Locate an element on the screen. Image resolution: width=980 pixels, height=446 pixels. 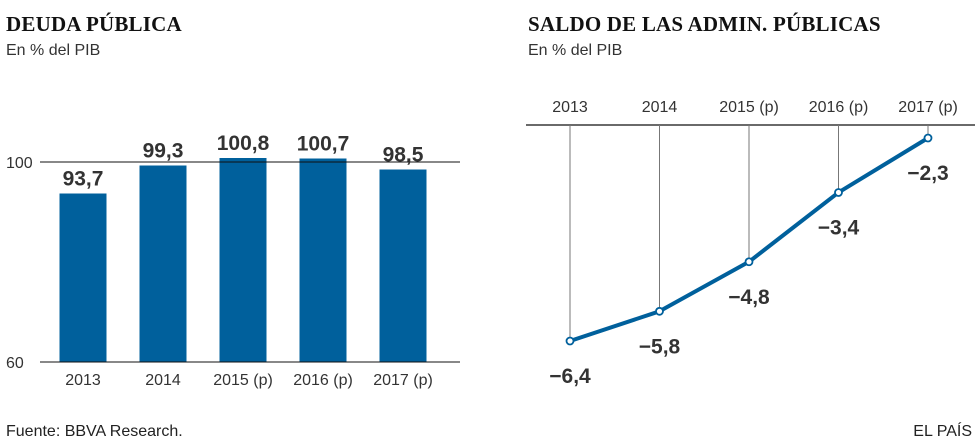
bar-2013 is located at coordinates (83, 277).